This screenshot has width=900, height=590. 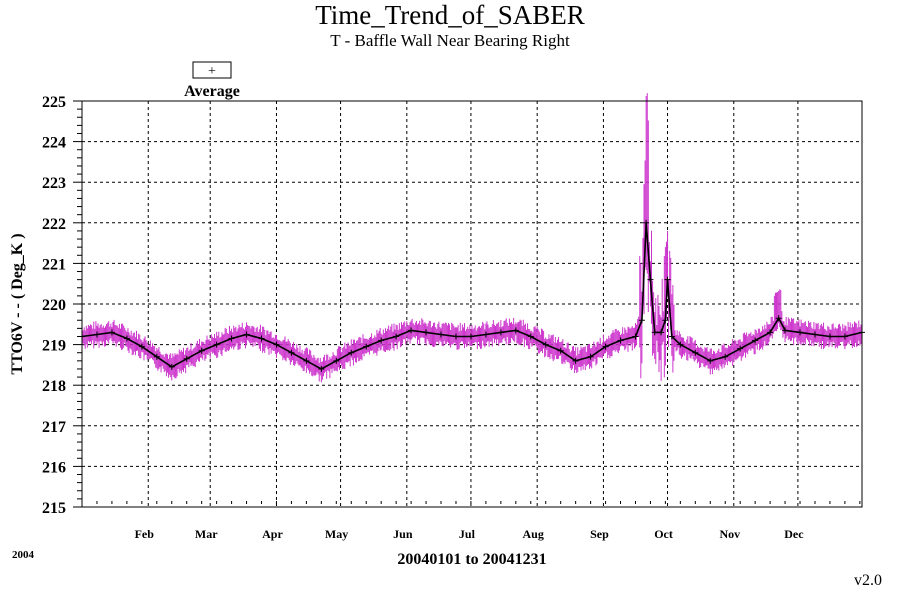 I want to click on x-tick-label: Sep, so click(x=599, y=534).